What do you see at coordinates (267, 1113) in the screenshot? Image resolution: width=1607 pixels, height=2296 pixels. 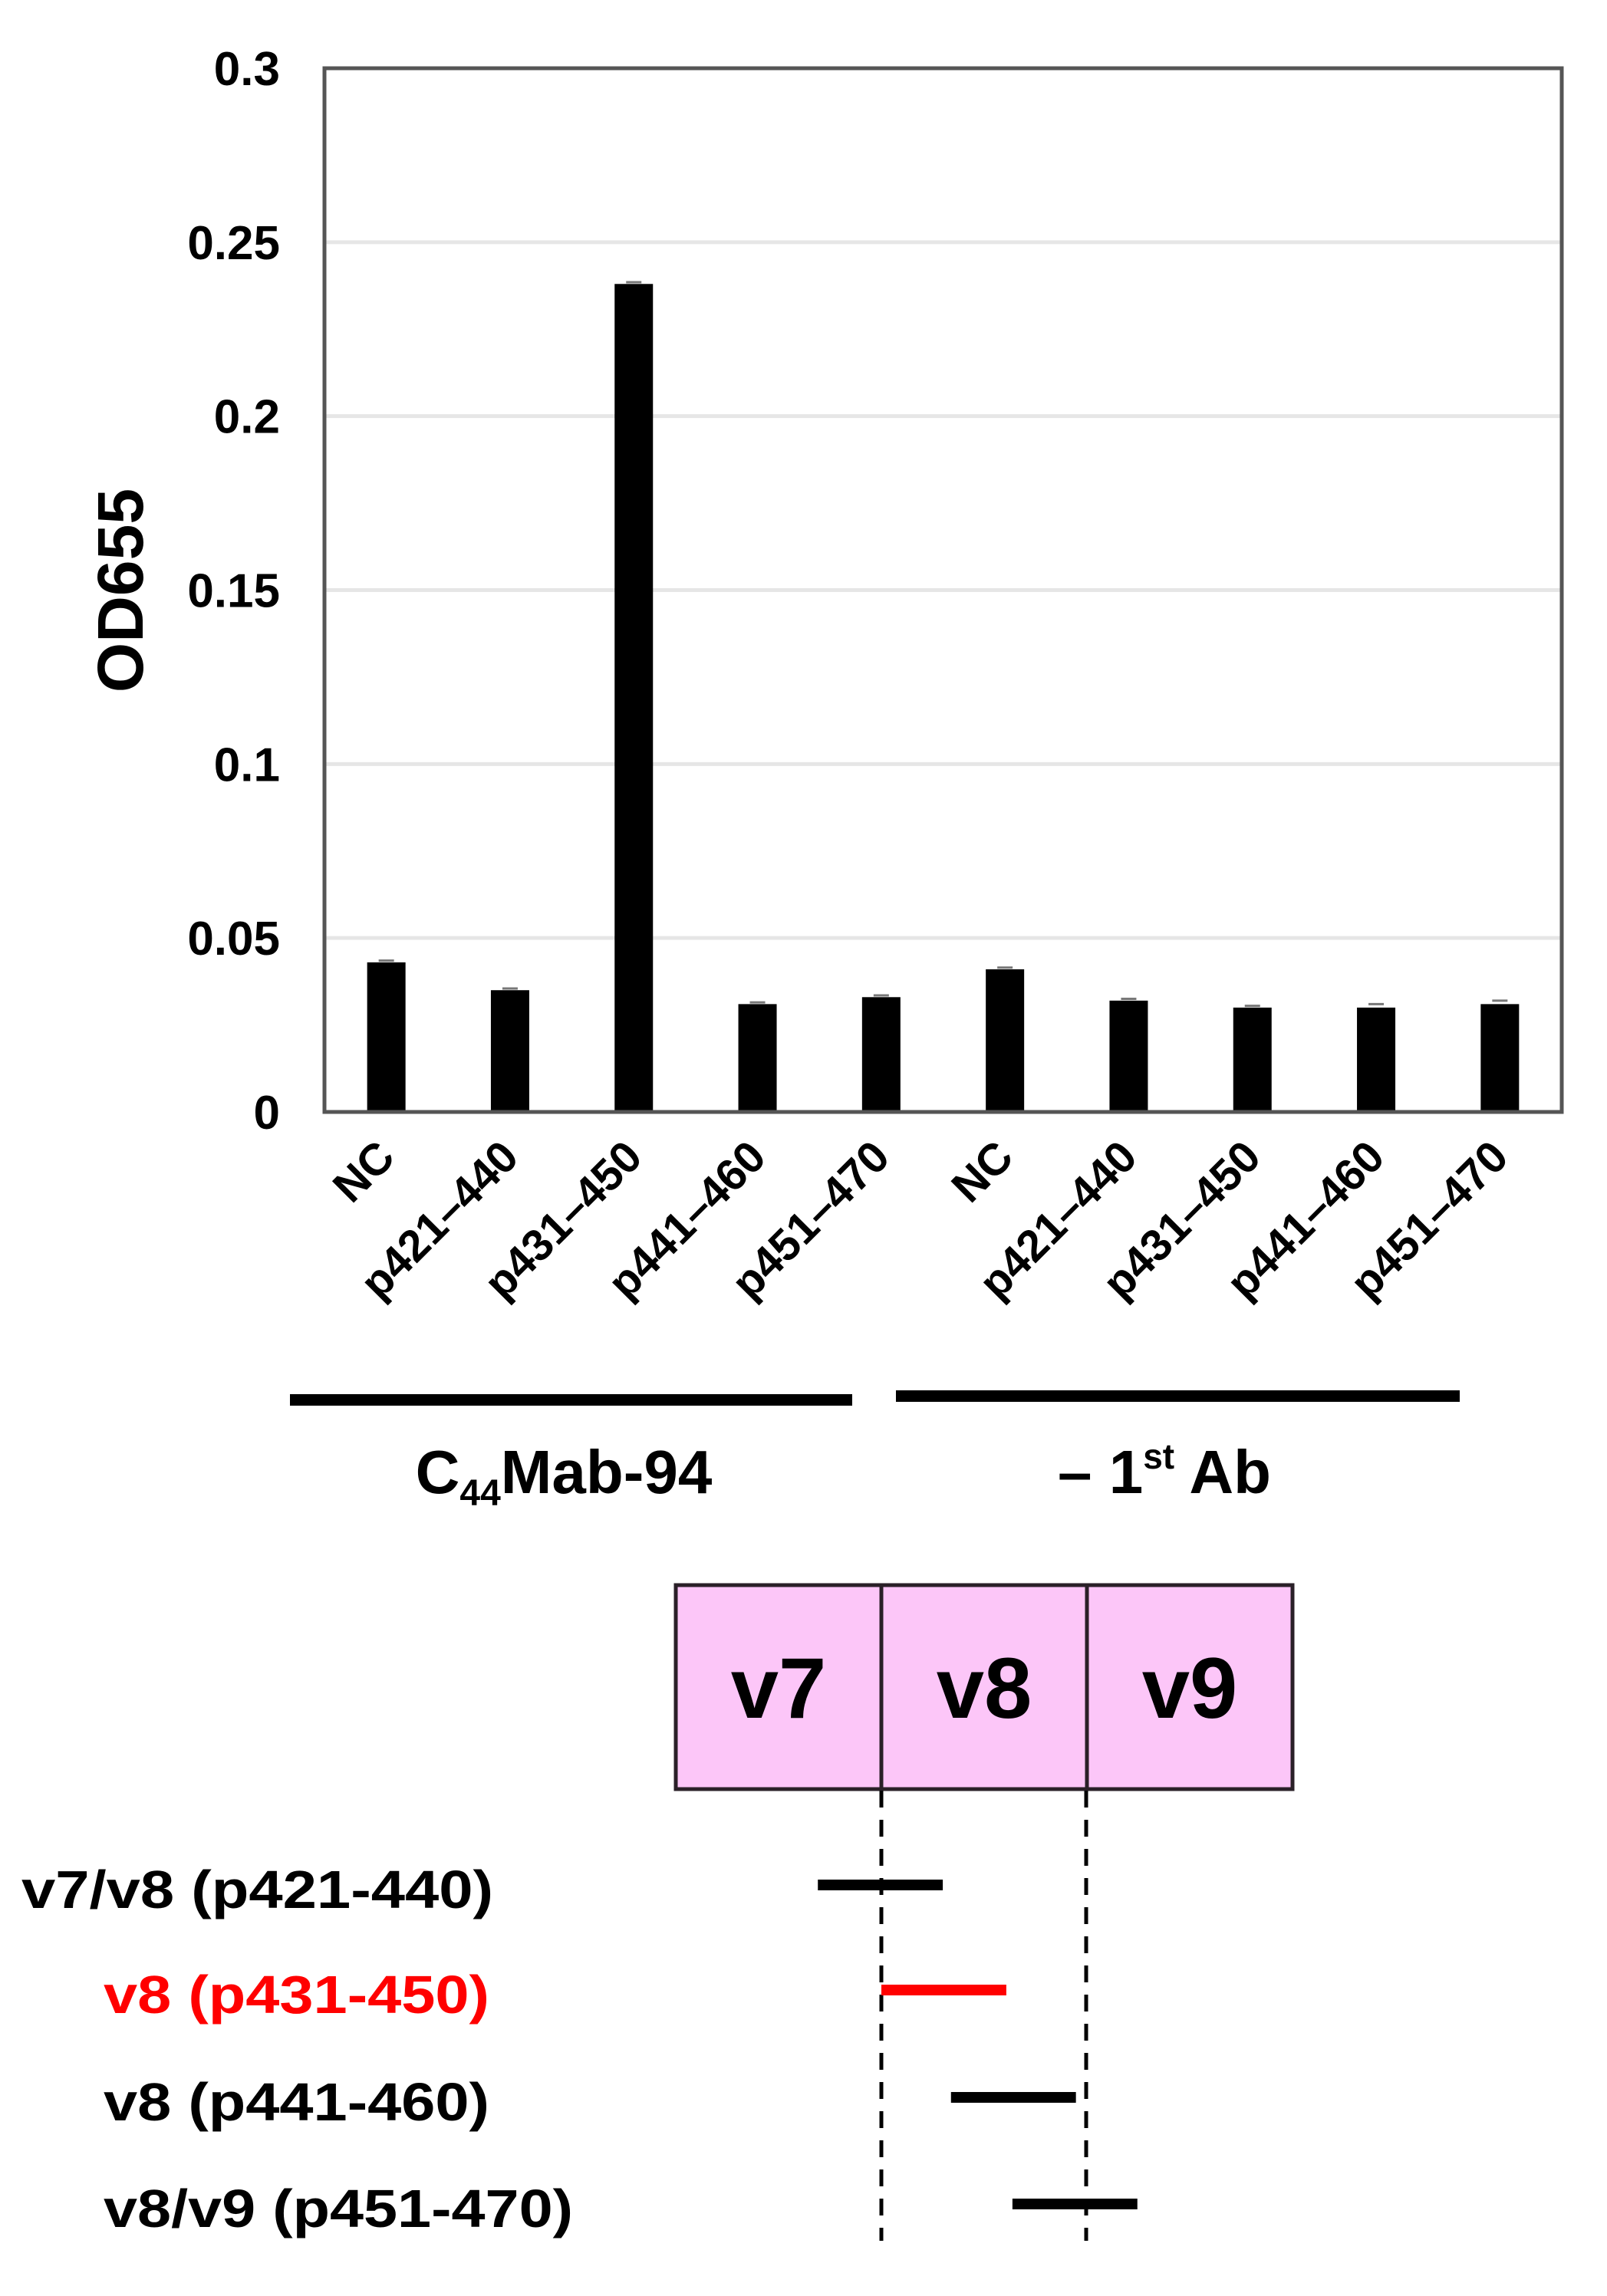 I see `y-tick-label: 0` at bounding box center [267, 1113].